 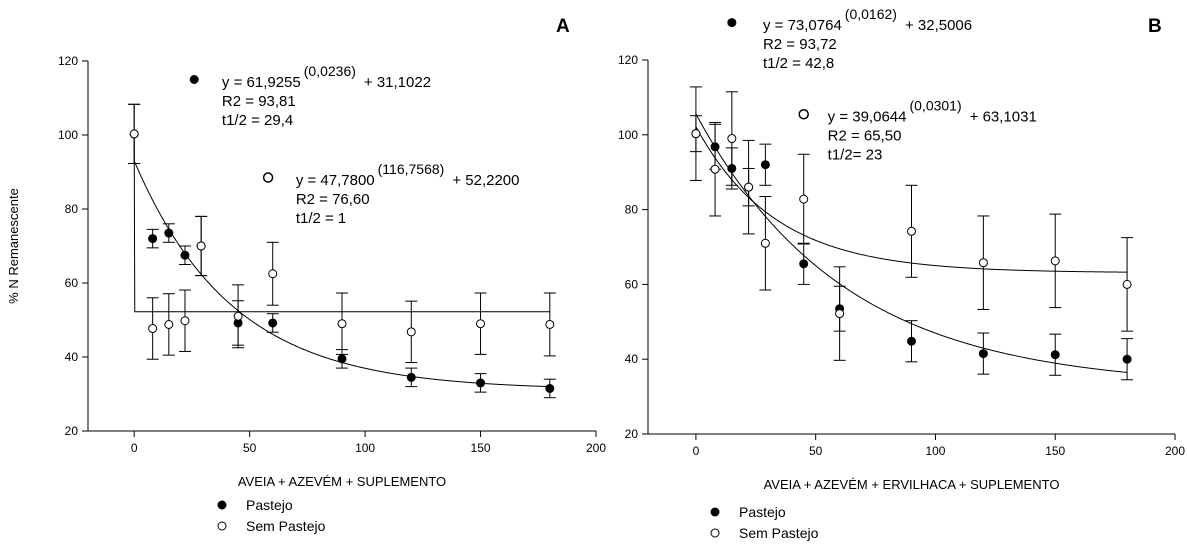 I want to click on y-axis-label: % N Remanescente, so click(x=13, y=246).